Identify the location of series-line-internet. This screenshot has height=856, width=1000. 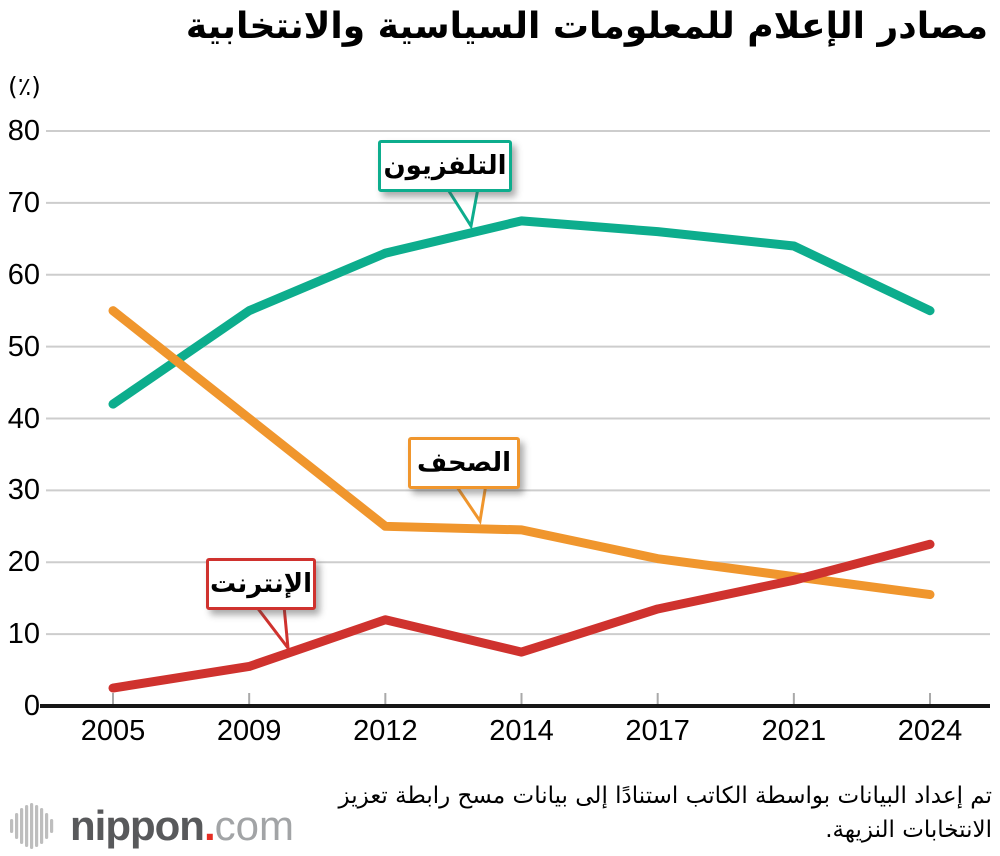
(521, 616).